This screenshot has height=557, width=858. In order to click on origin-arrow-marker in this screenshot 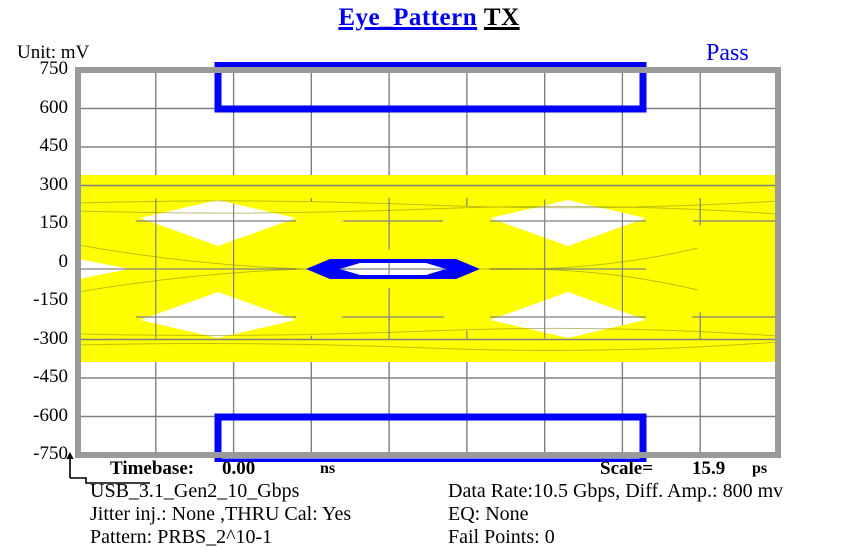, I will do `click(107, 469)`.